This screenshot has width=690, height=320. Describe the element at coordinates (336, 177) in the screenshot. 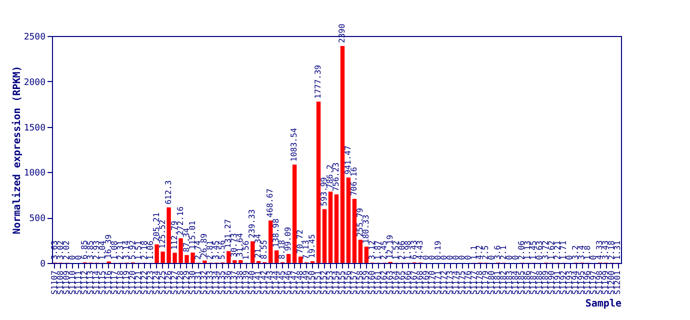

I see `data-label: 756.23` at that location.